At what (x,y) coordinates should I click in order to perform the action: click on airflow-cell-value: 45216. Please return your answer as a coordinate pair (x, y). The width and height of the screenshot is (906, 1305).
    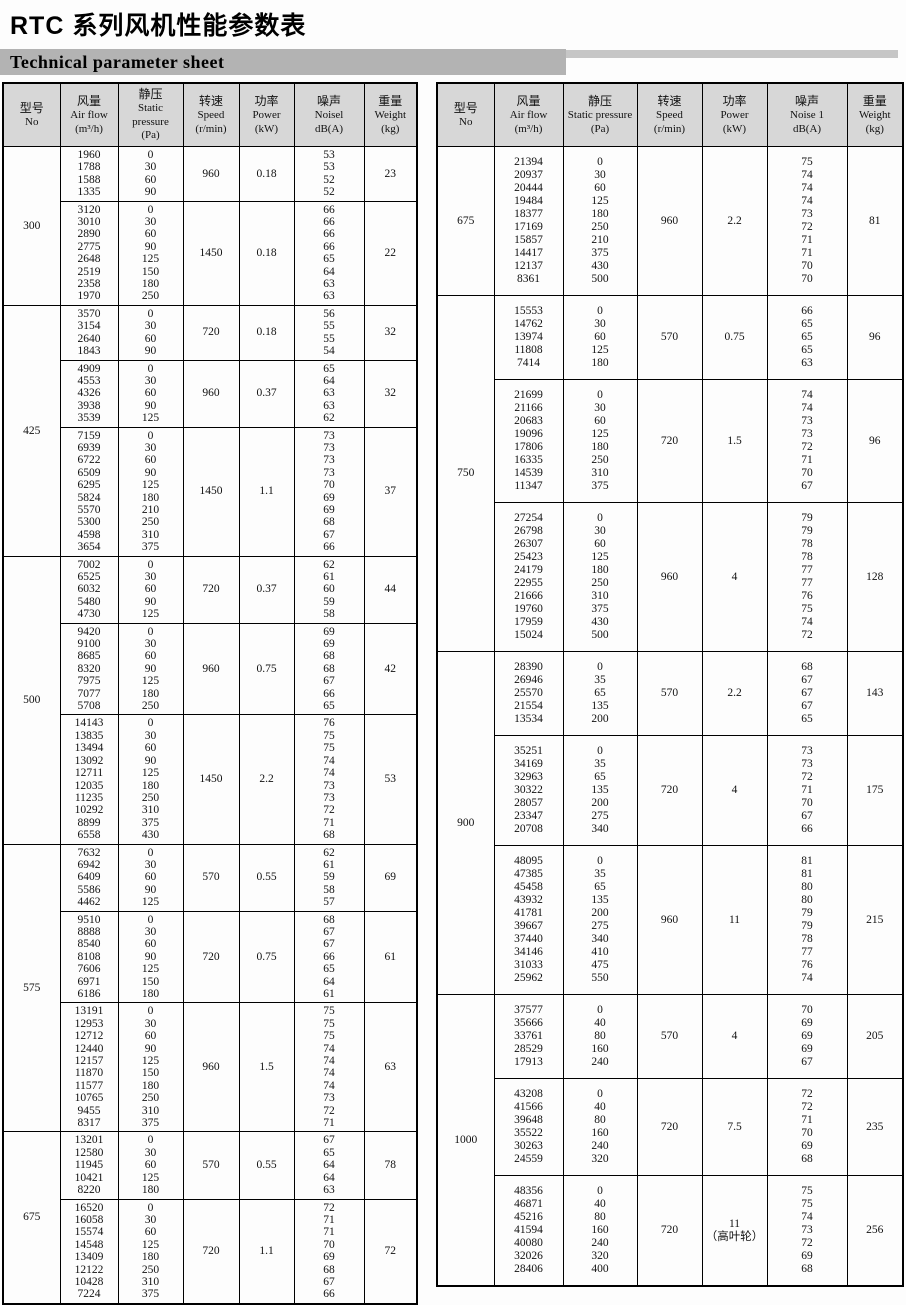
    Looking at the image, I should click on (528, 1217).